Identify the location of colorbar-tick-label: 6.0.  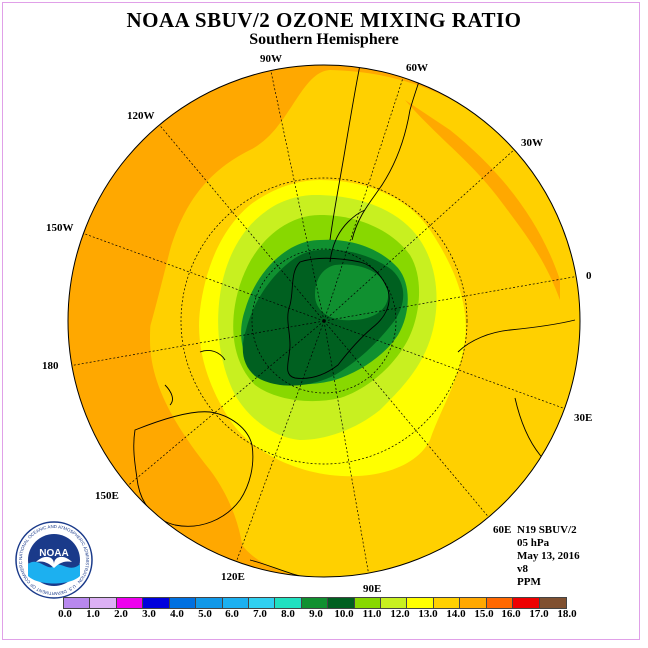
(232, 614).